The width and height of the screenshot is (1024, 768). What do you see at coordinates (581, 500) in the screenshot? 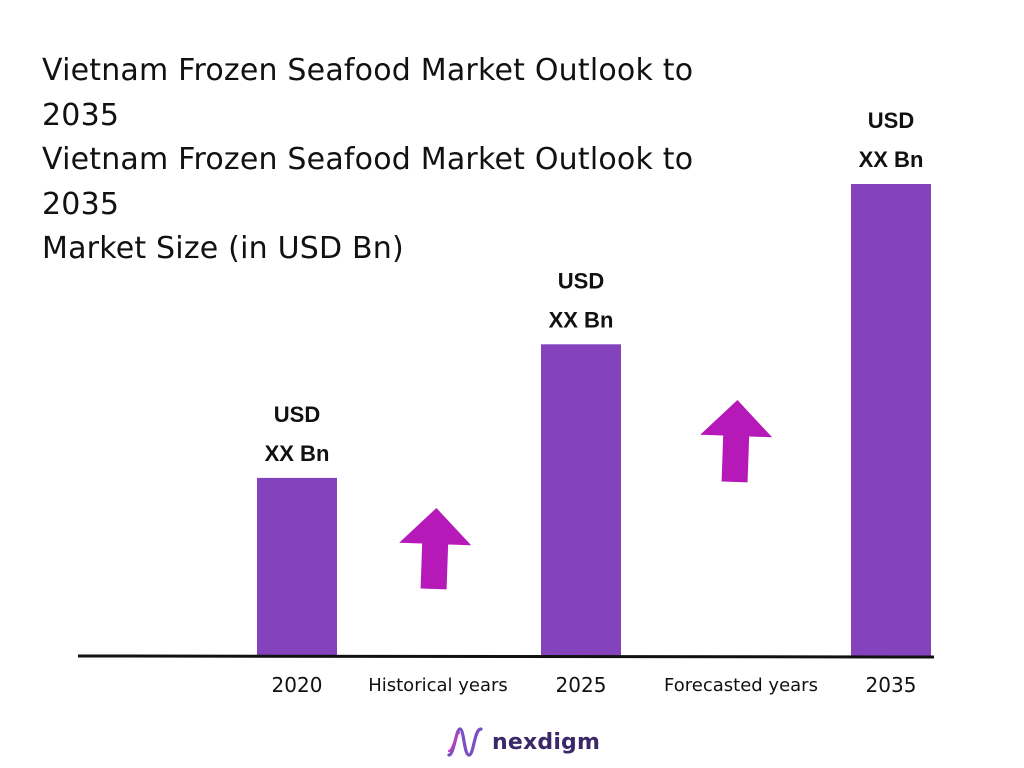
I see `bar-2025` at bounding box center [581, 500].